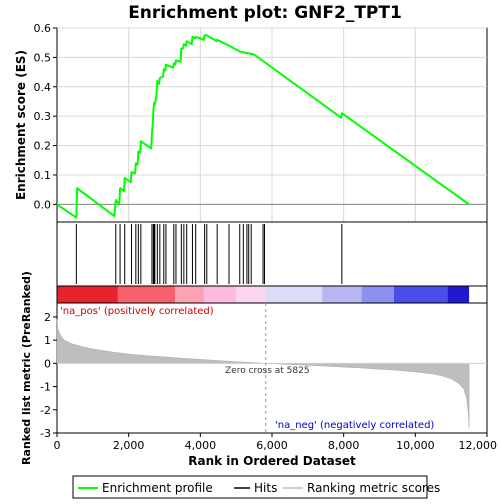  What do you see at coordinates (373, 488) in the screenshot?
I see `legend-item-ranking-metric: Ranking metric scores` at bounding box center [373, 488].